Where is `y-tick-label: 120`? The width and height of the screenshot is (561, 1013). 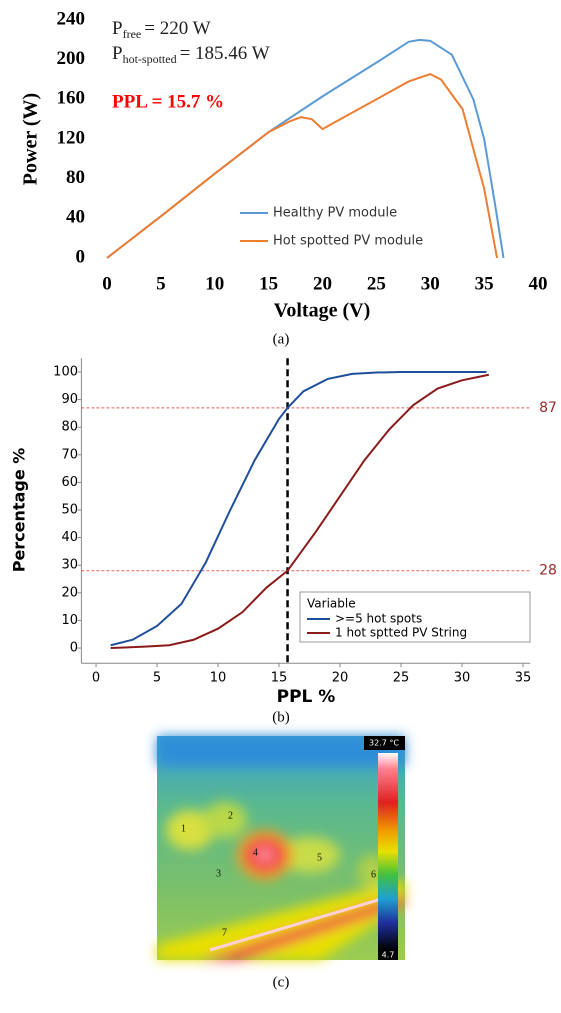 y-tick-label: 120 is located at coordinates (71, 137).